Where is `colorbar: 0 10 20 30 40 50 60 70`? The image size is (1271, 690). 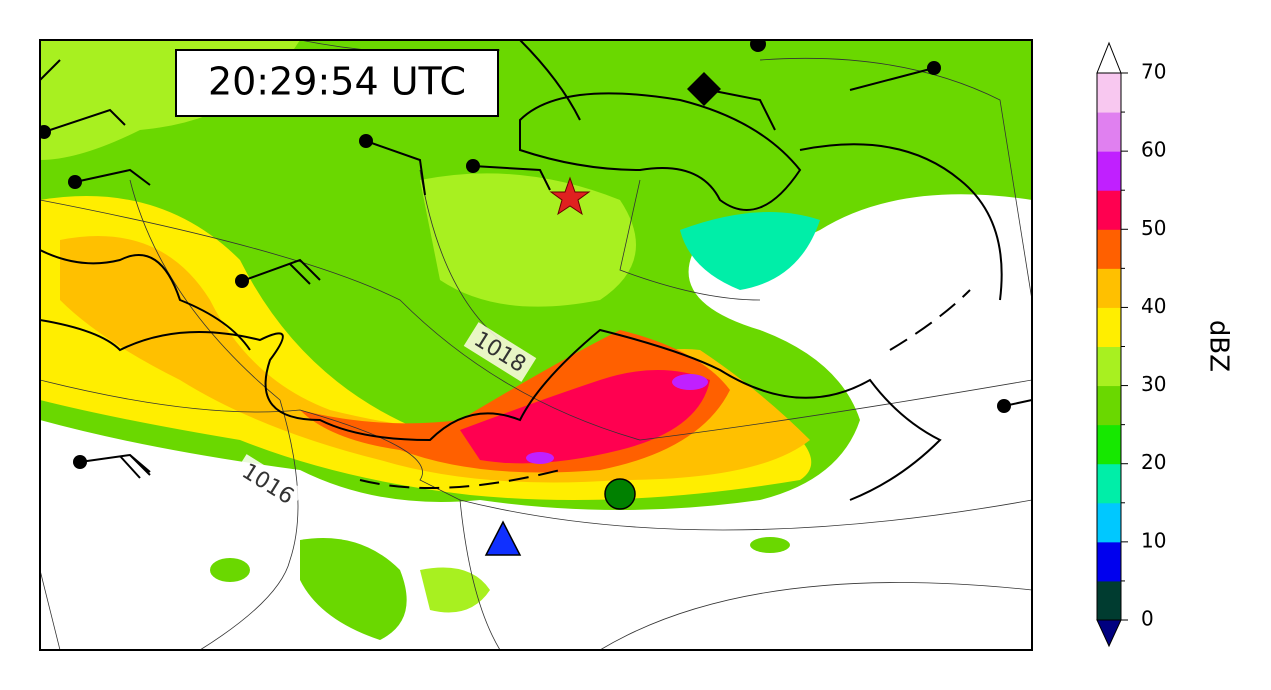
colorbar: 0 10 20 30 40 50 60 70 is located at coordinates (1131, 344).